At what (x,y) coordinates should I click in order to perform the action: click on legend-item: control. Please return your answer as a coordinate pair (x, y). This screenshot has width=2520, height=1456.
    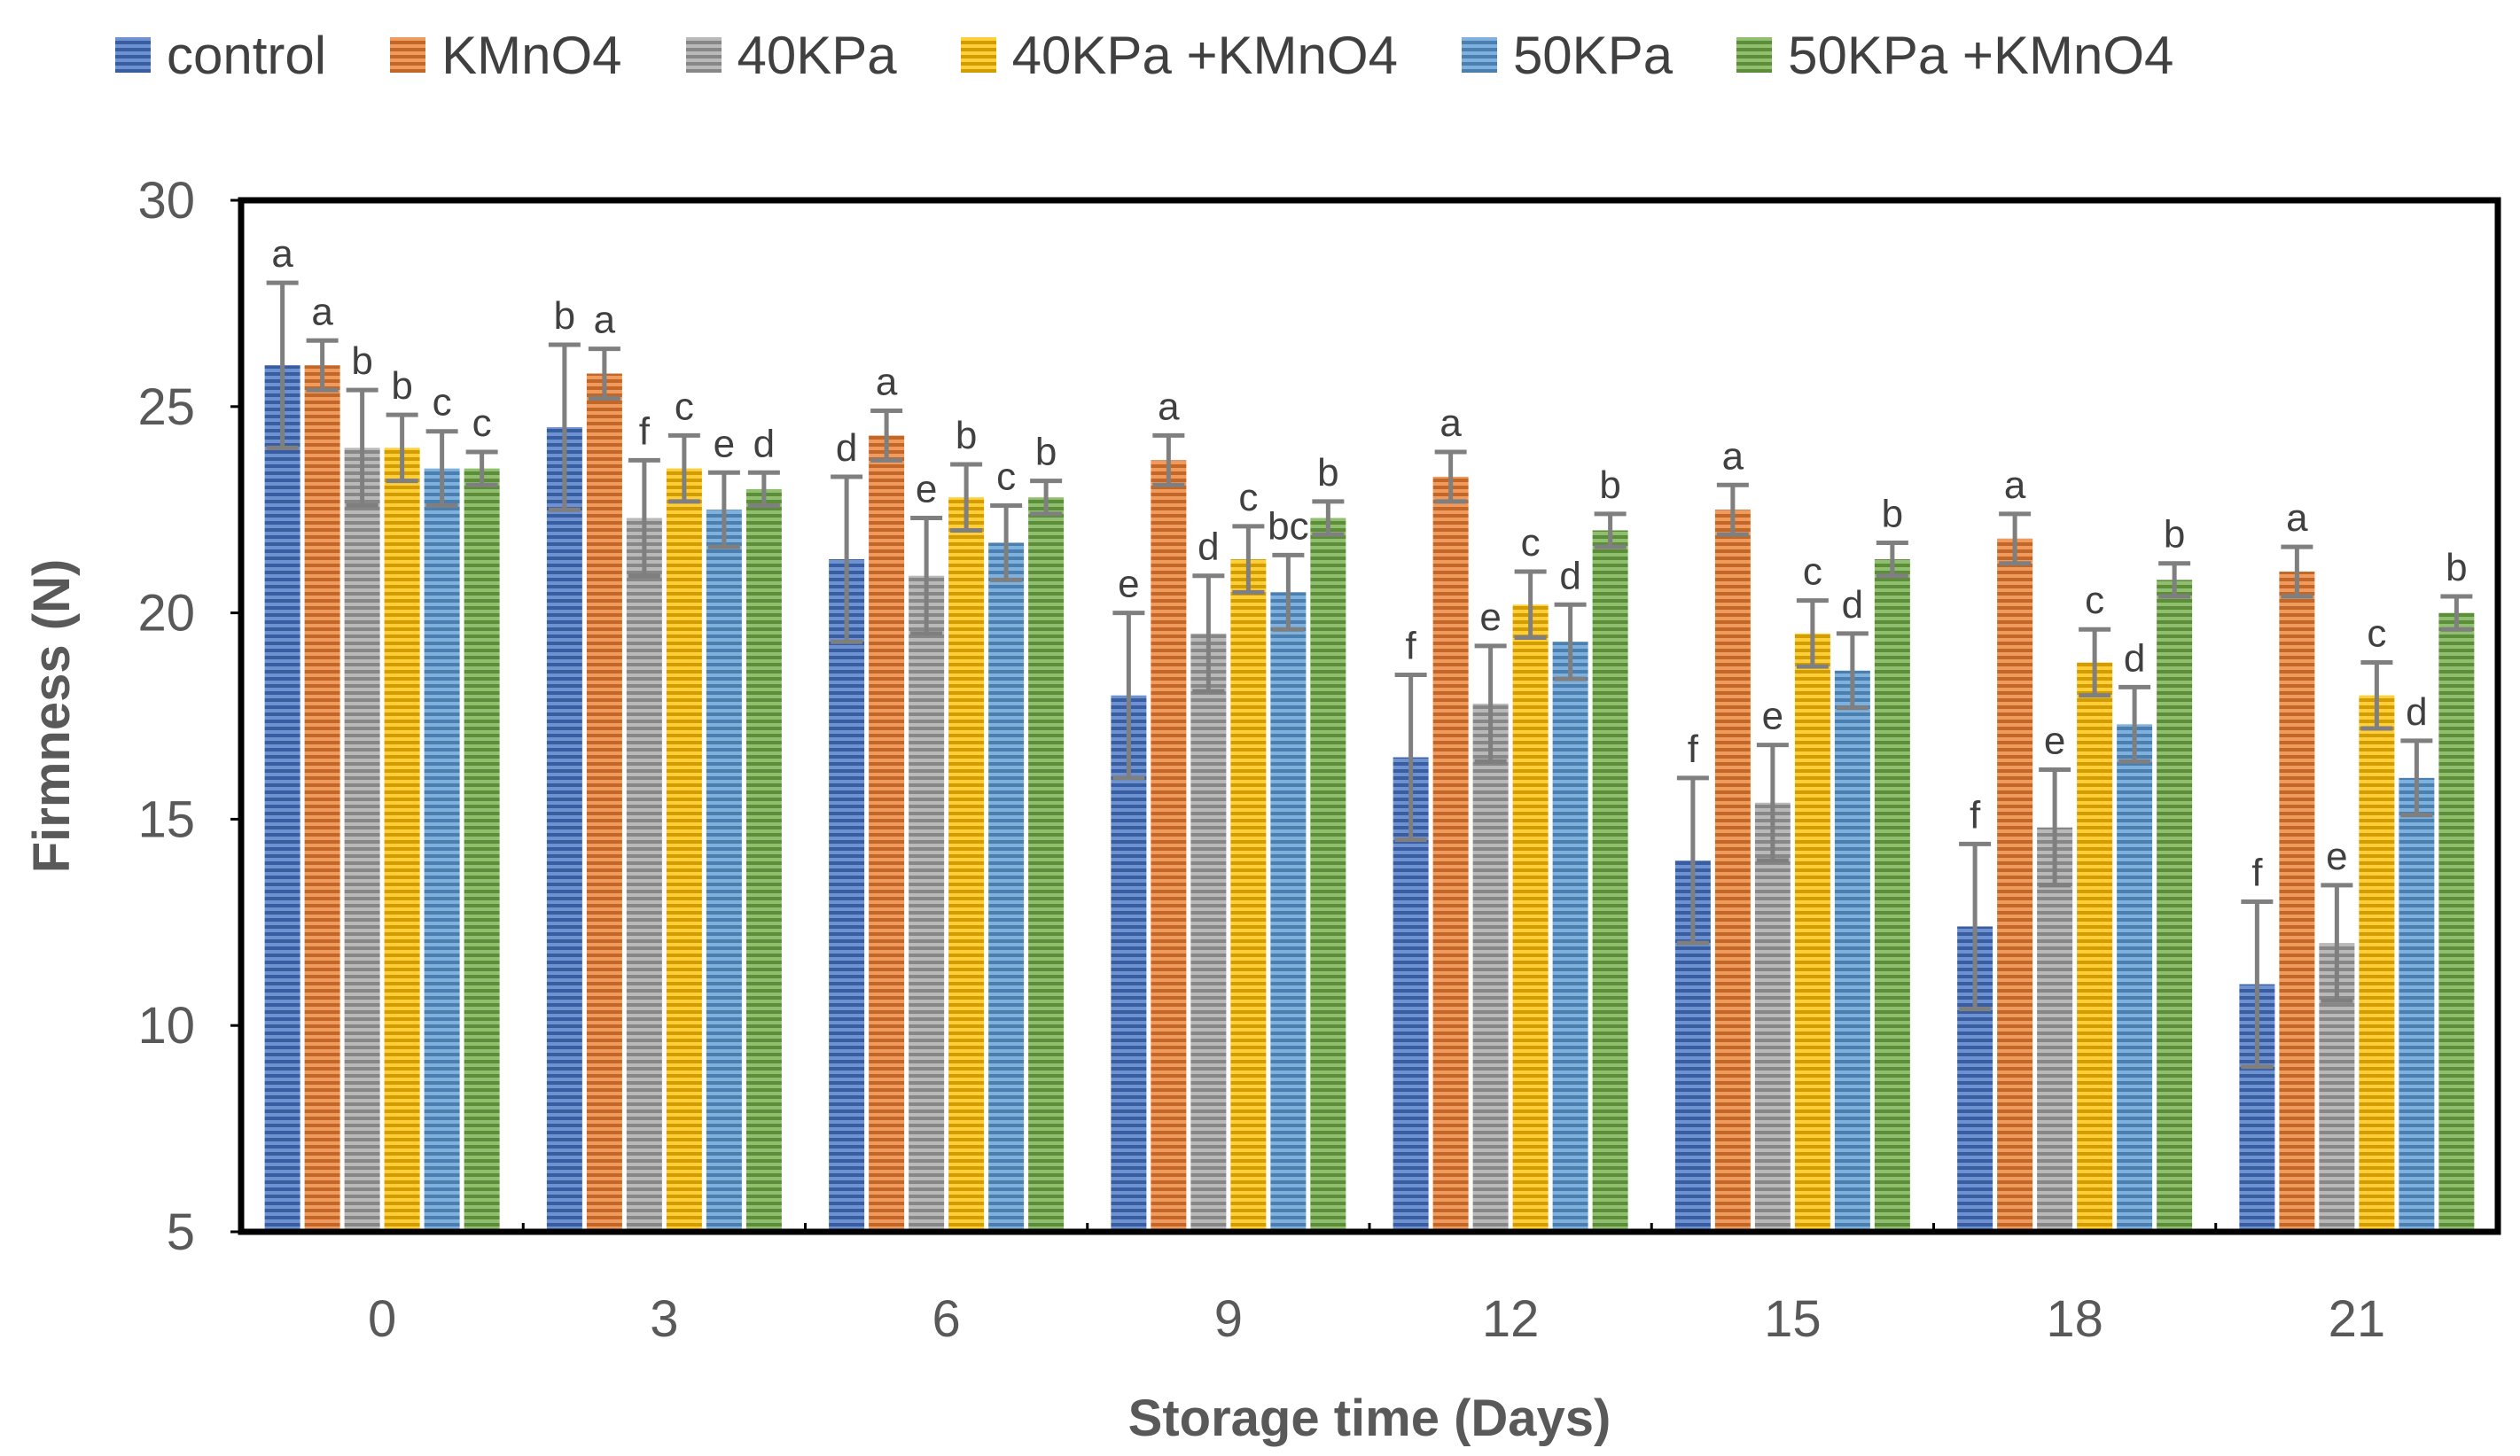
    Looking at the image, I should click on (220, 55).